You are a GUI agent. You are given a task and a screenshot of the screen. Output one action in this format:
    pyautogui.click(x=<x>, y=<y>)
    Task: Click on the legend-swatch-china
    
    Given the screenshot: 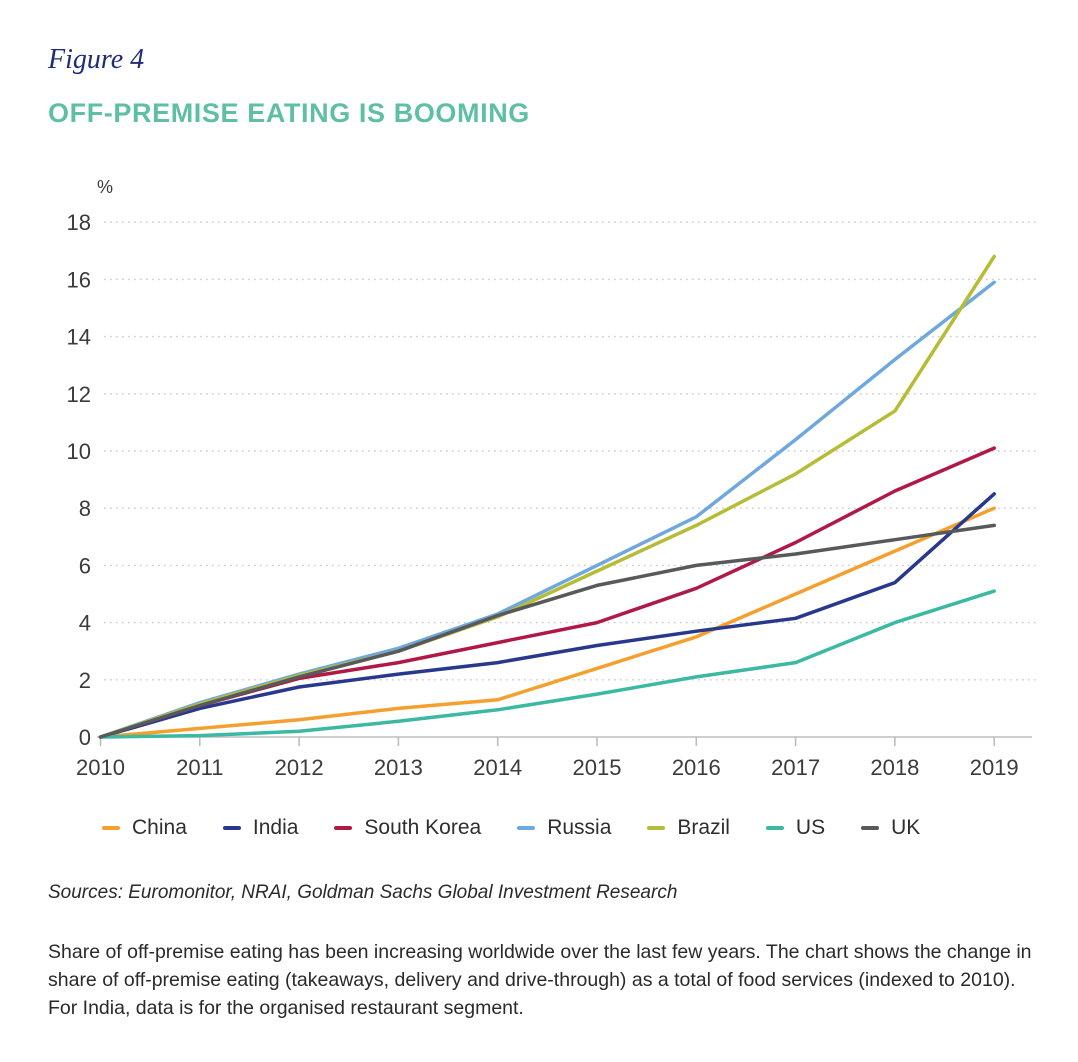 What is the action you would take?
    pyautogui.click(x=111, y=828)
    